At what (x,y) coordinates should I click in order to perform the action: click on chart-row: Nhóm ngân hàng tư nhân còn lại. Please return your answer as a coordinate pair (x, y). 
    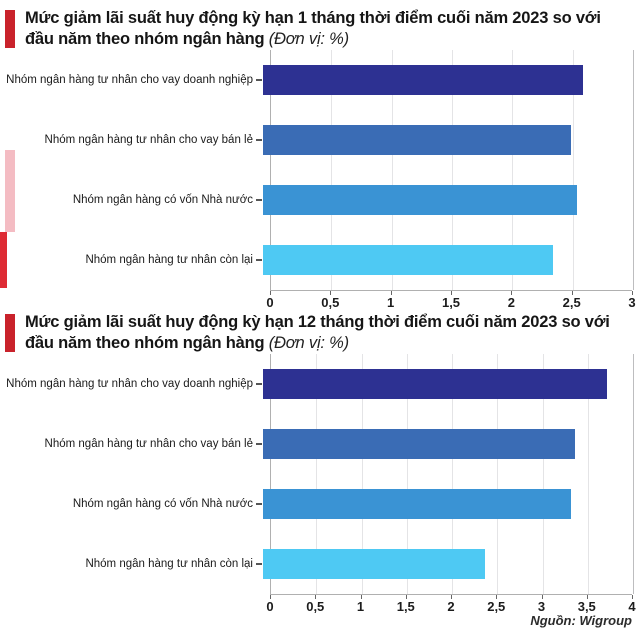
    Looking at the image, I should click on (320, 260).